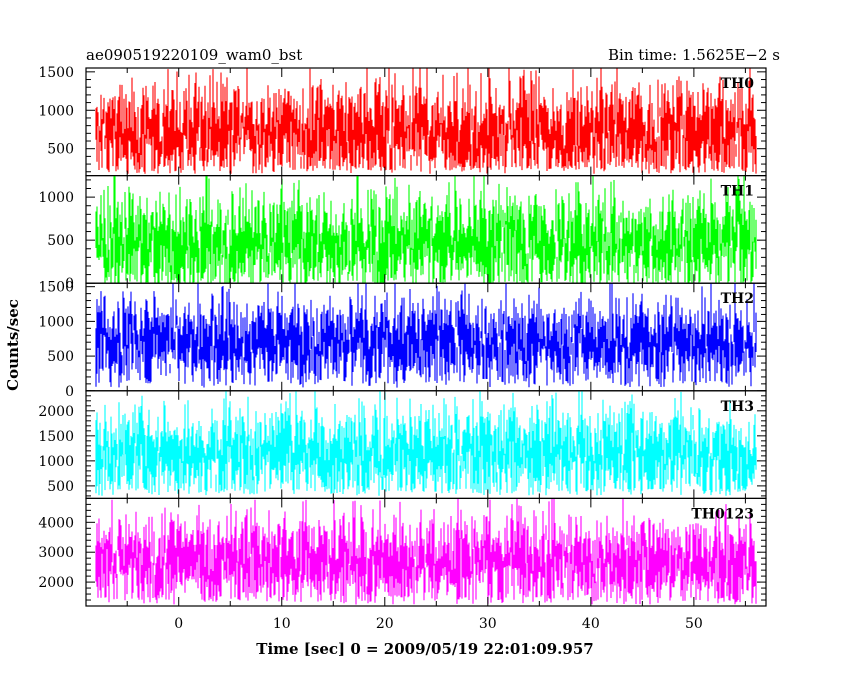 The width and height of the screenshot is (850, 680). What do you see at coordinates (194, 55) in the screenshot?
I see `observation-id-title: ae090519220109_wam0_bst` at bounding box center [194, 55].